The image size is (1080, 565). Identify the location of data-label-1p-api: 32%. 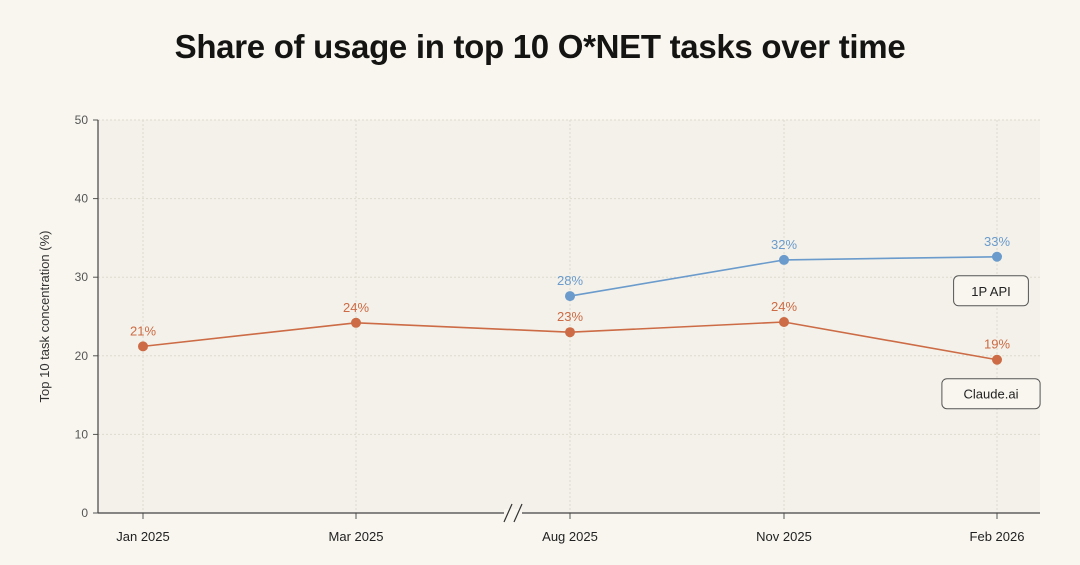
(784, 244).